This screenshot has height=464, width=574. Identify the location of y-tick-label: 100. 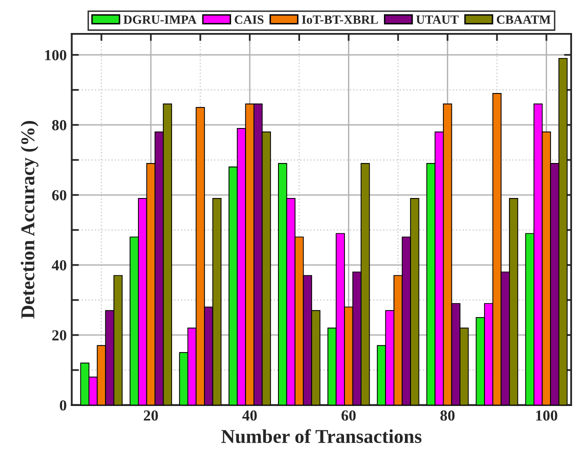
(55, 55).